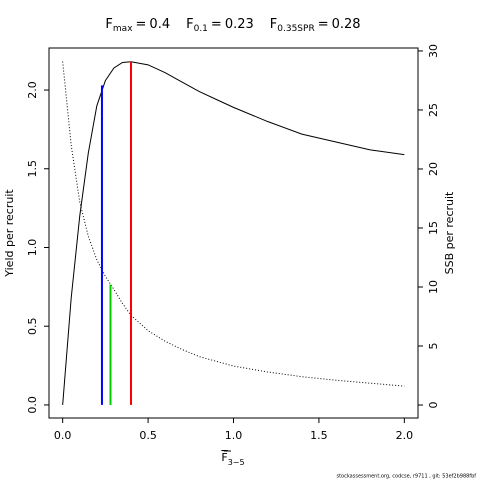  Describe the element at coordinates (449, 232) in the screenshot. I see `y2-axis-label: SSB per recruit` at that location.